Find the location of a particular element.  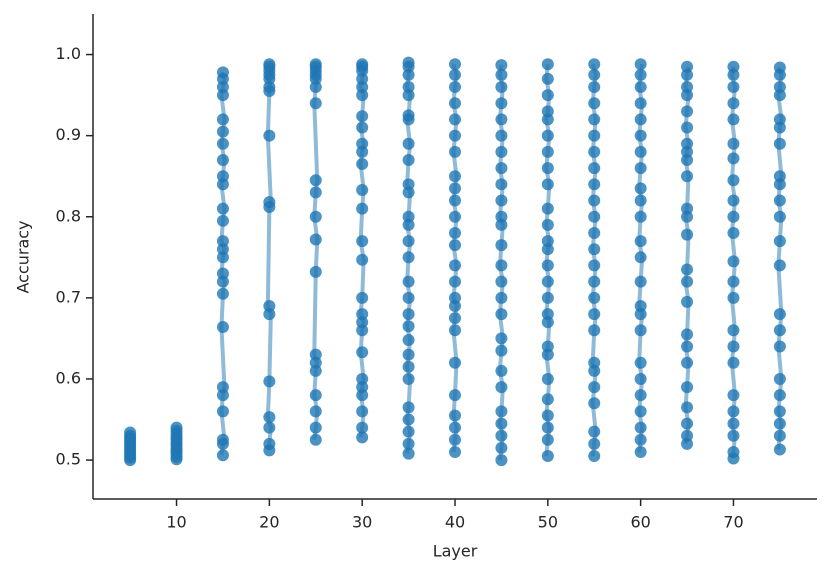

y-tick-label: 0.9 is located at coordinates (68, 134).